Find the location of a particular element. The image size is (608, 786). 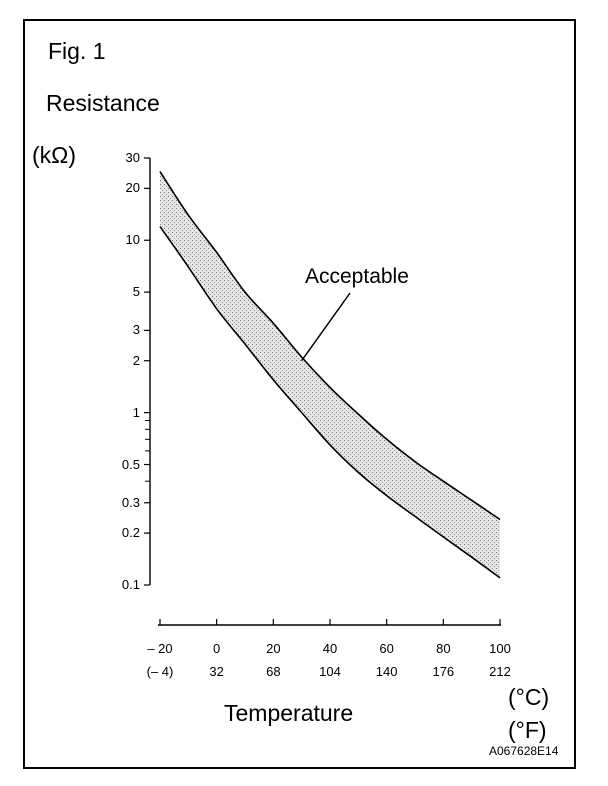

x-tick-label-celsius: – 20 is located at coordinates (160, 648).